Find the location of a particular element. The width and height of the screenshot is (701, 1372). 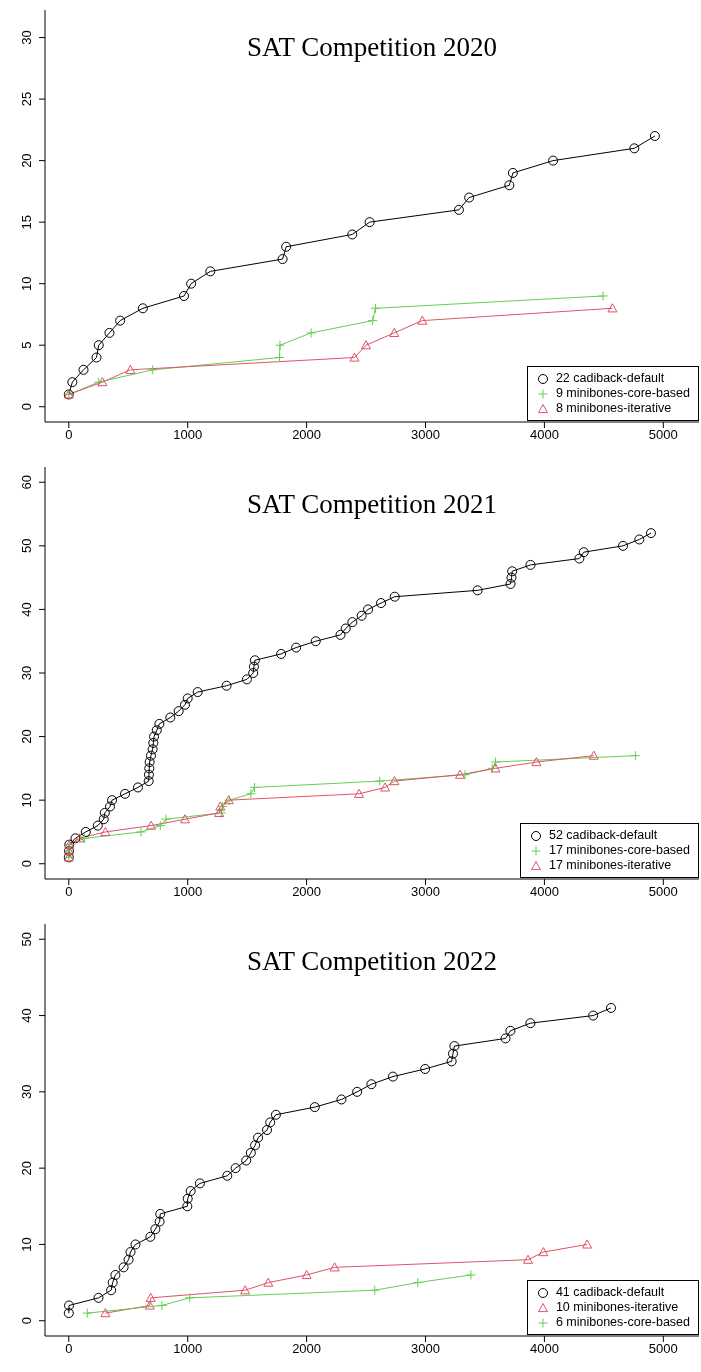

legend-label: 22 cadiback-default is located at coordinates (610, 378).